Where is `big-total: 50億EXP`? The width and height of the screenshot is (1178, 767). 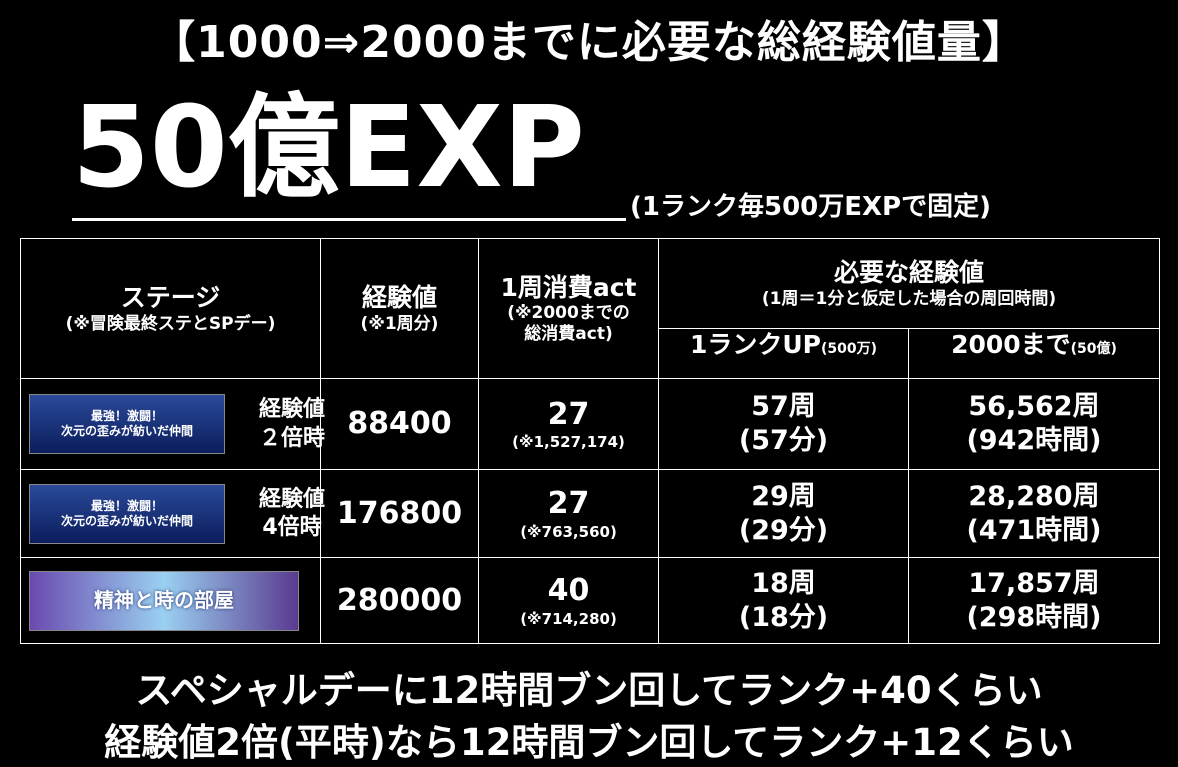 big-total: 50億EXP is located at coordinates (349, 149).